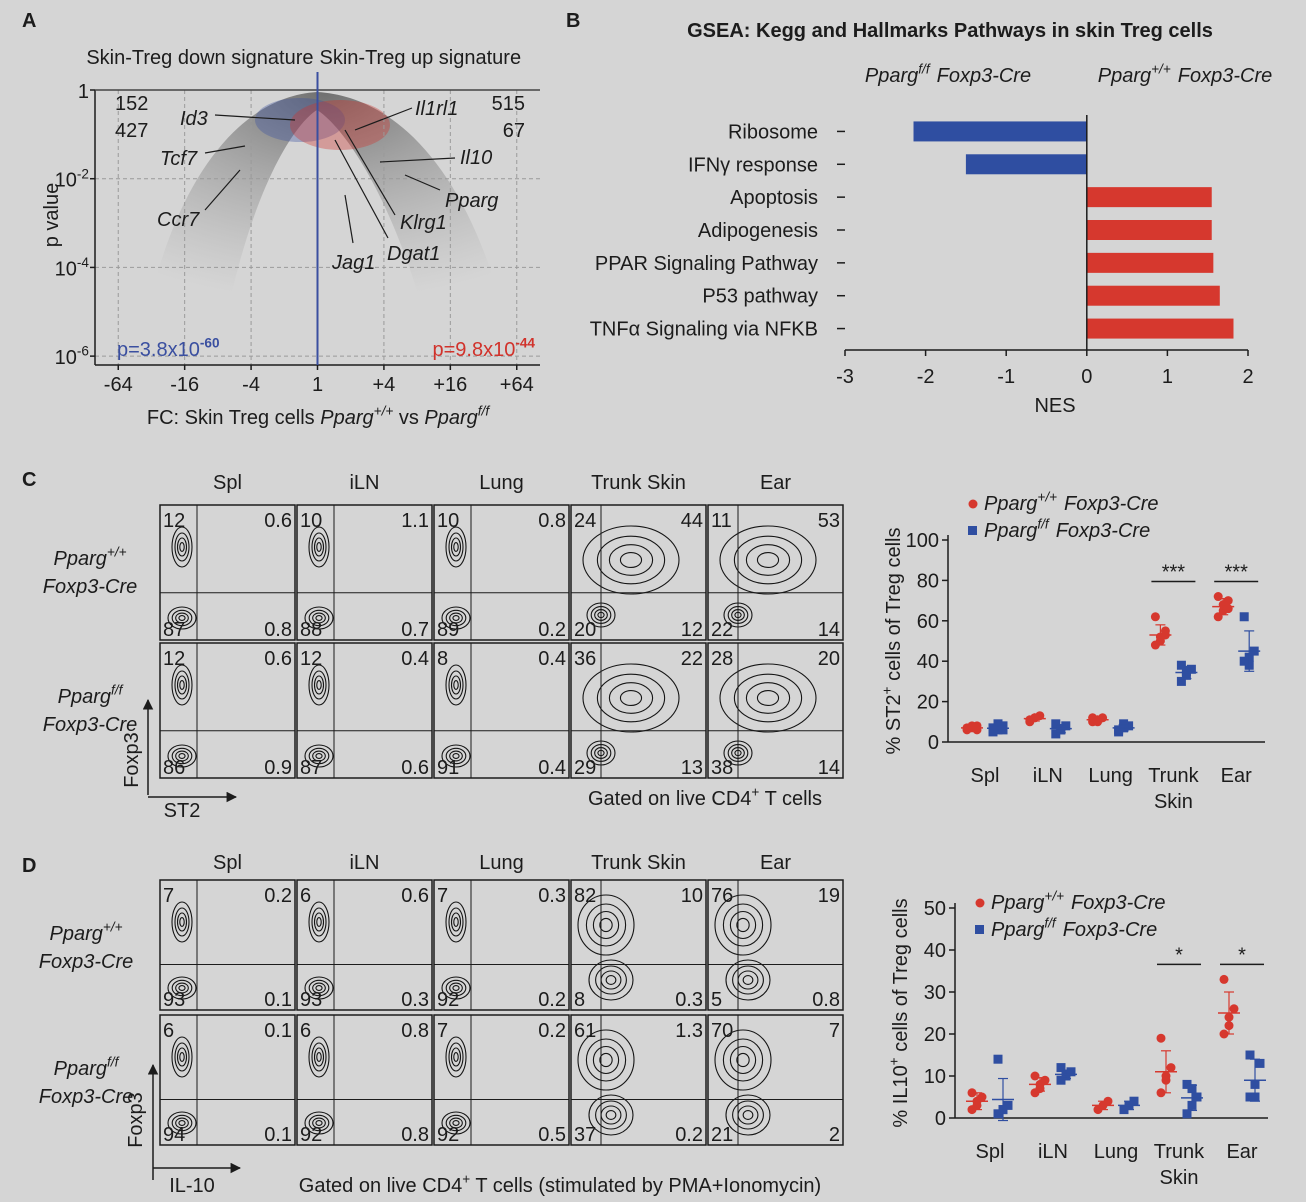  I want to click on y-axis-label: % IL10+ cells of Treg cells, so click(899, 1012).